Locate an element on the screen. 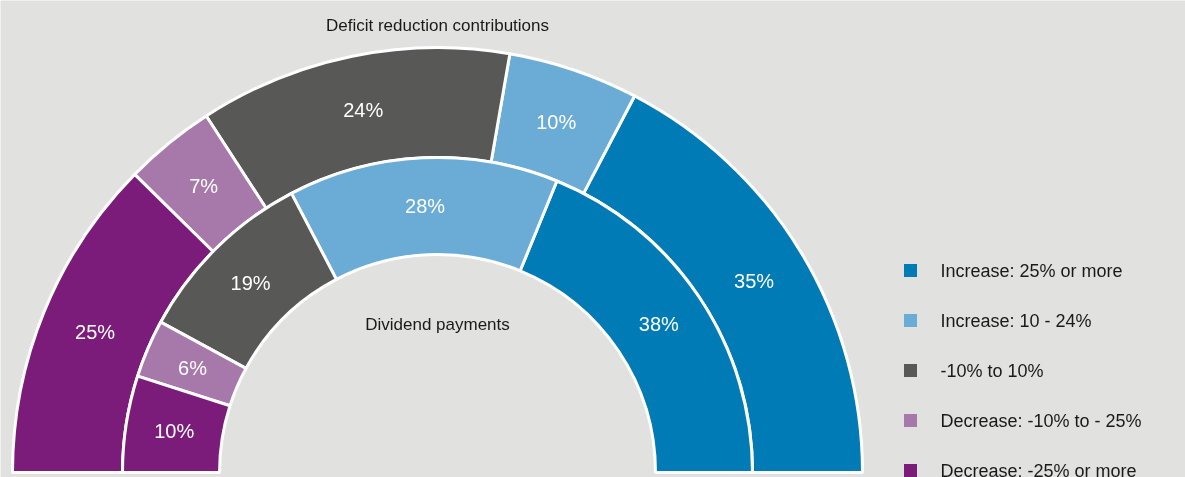 The width and height of the screenshot is (1185, 477). data-label: 38% is located at coordinates (659, 324).